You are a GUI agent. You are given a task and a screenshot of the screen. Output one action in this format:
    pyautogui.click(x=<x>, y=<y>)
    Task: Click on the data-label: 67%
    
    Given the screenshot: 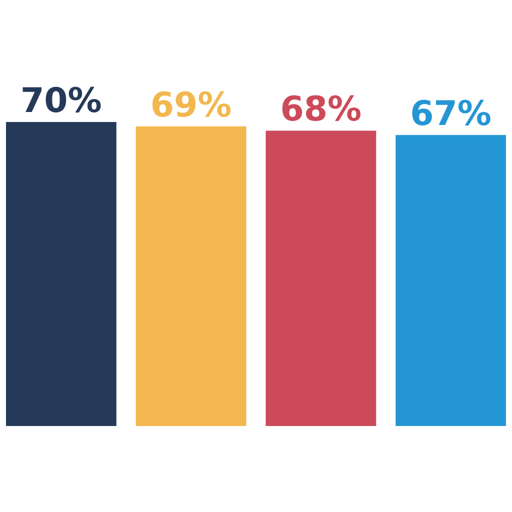 What is the action you would take?
    pyautogui.click(x=451, y=114)
    